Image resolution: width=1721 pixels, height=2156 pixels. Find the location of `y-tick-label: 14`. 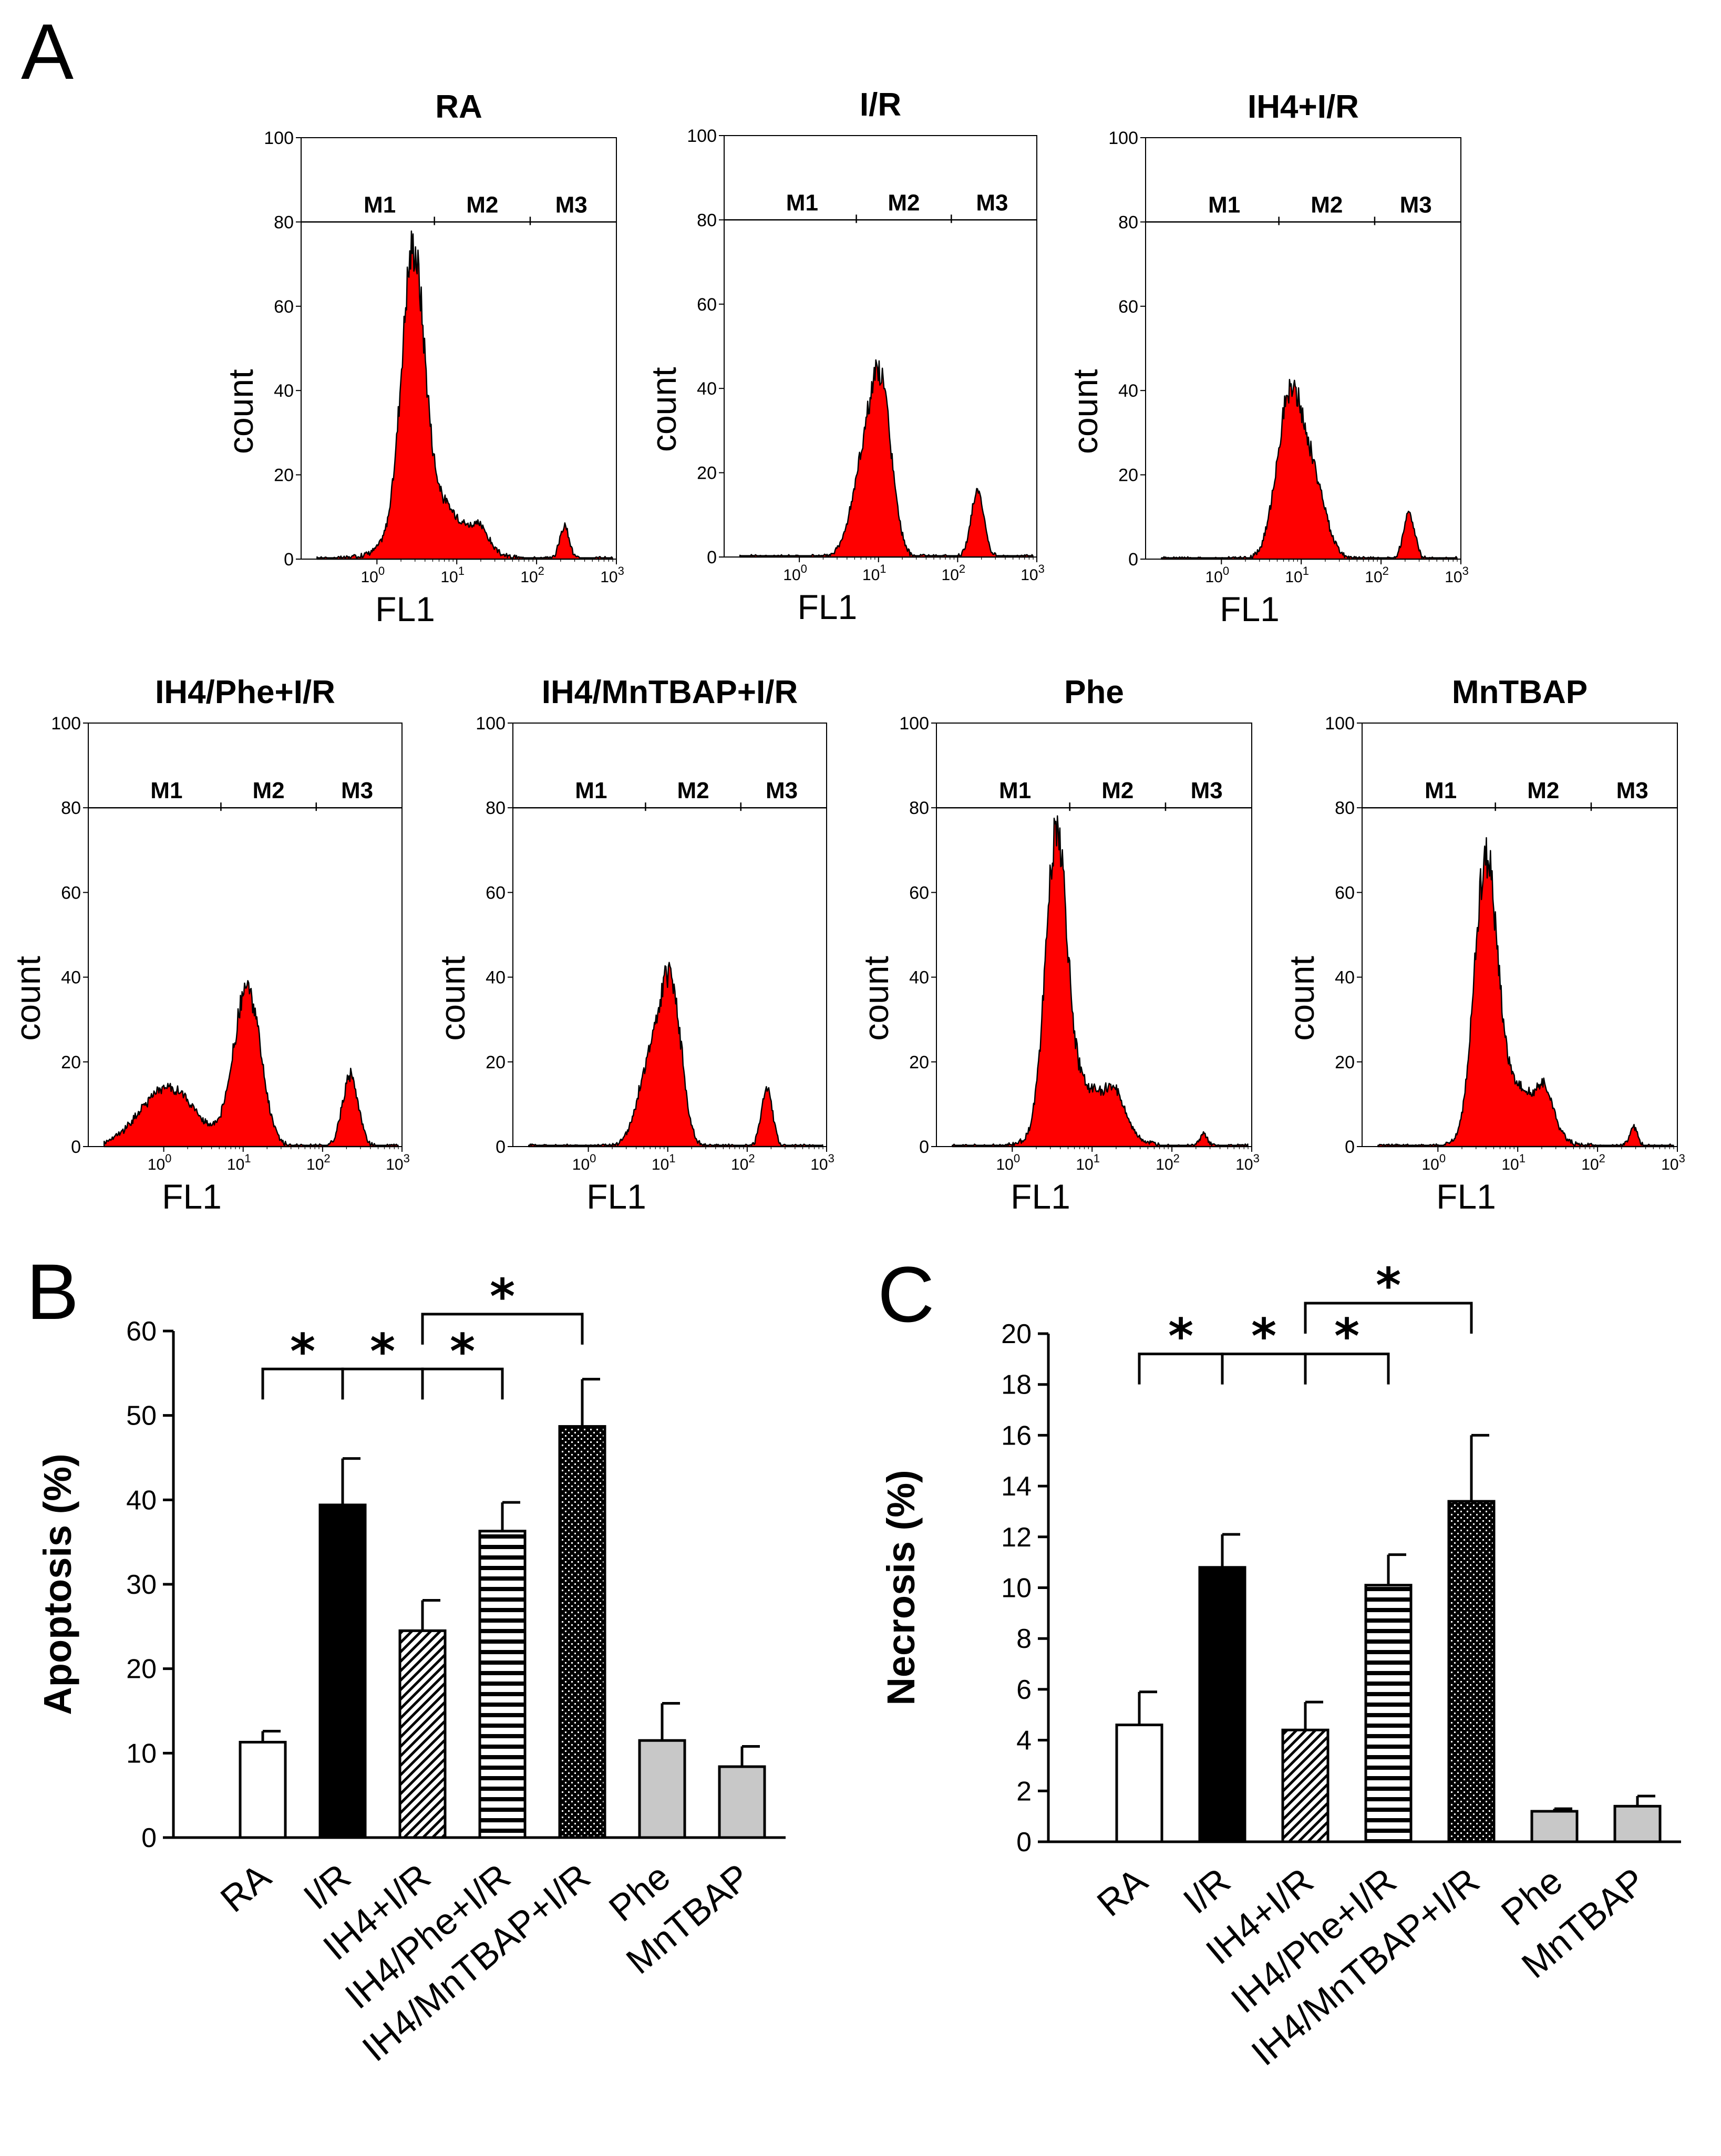

y-tick-label: 14 is located at coordinates (1017, 1487).